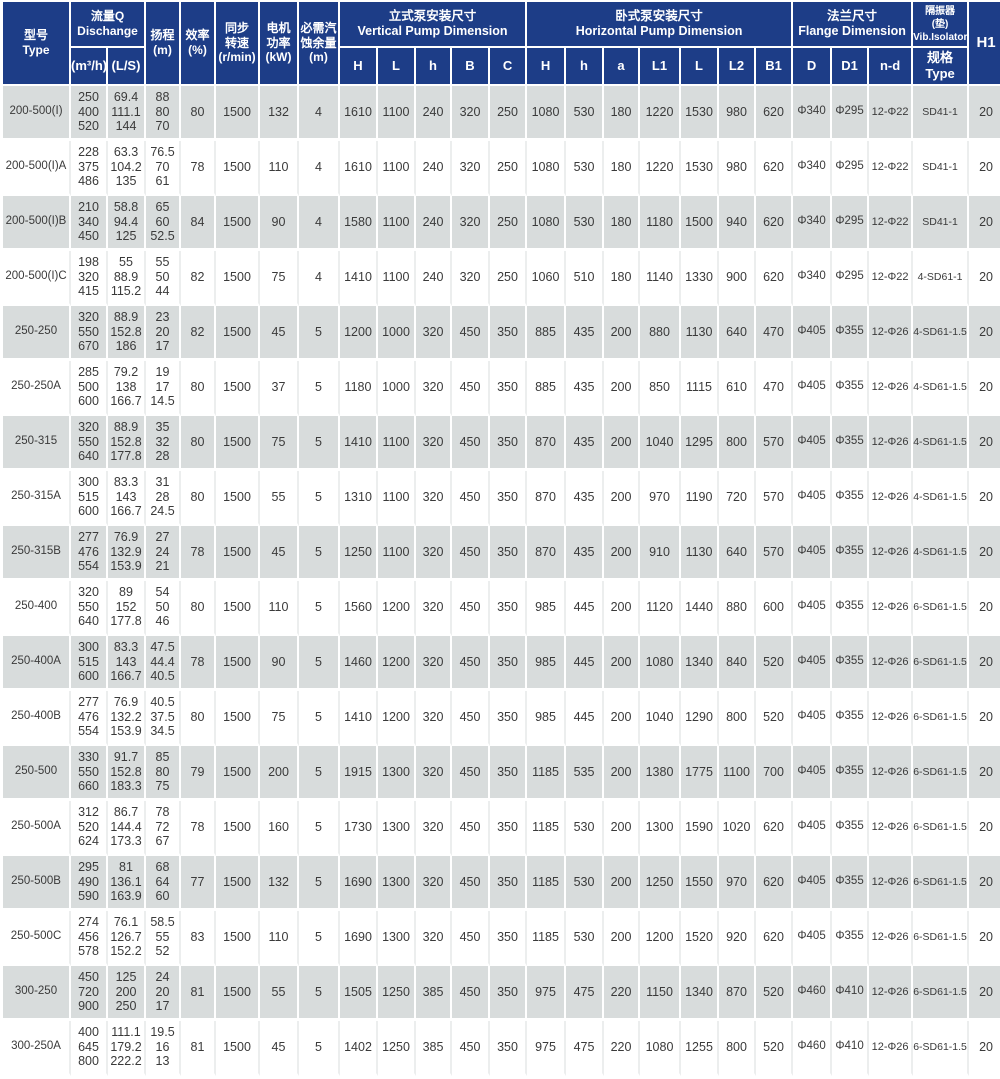 The width and height of the screenshot is (1000, 1079). Describe the element at coordinates (622, 993) in the screenshot. I see `cell-h-a: 220` at that location.